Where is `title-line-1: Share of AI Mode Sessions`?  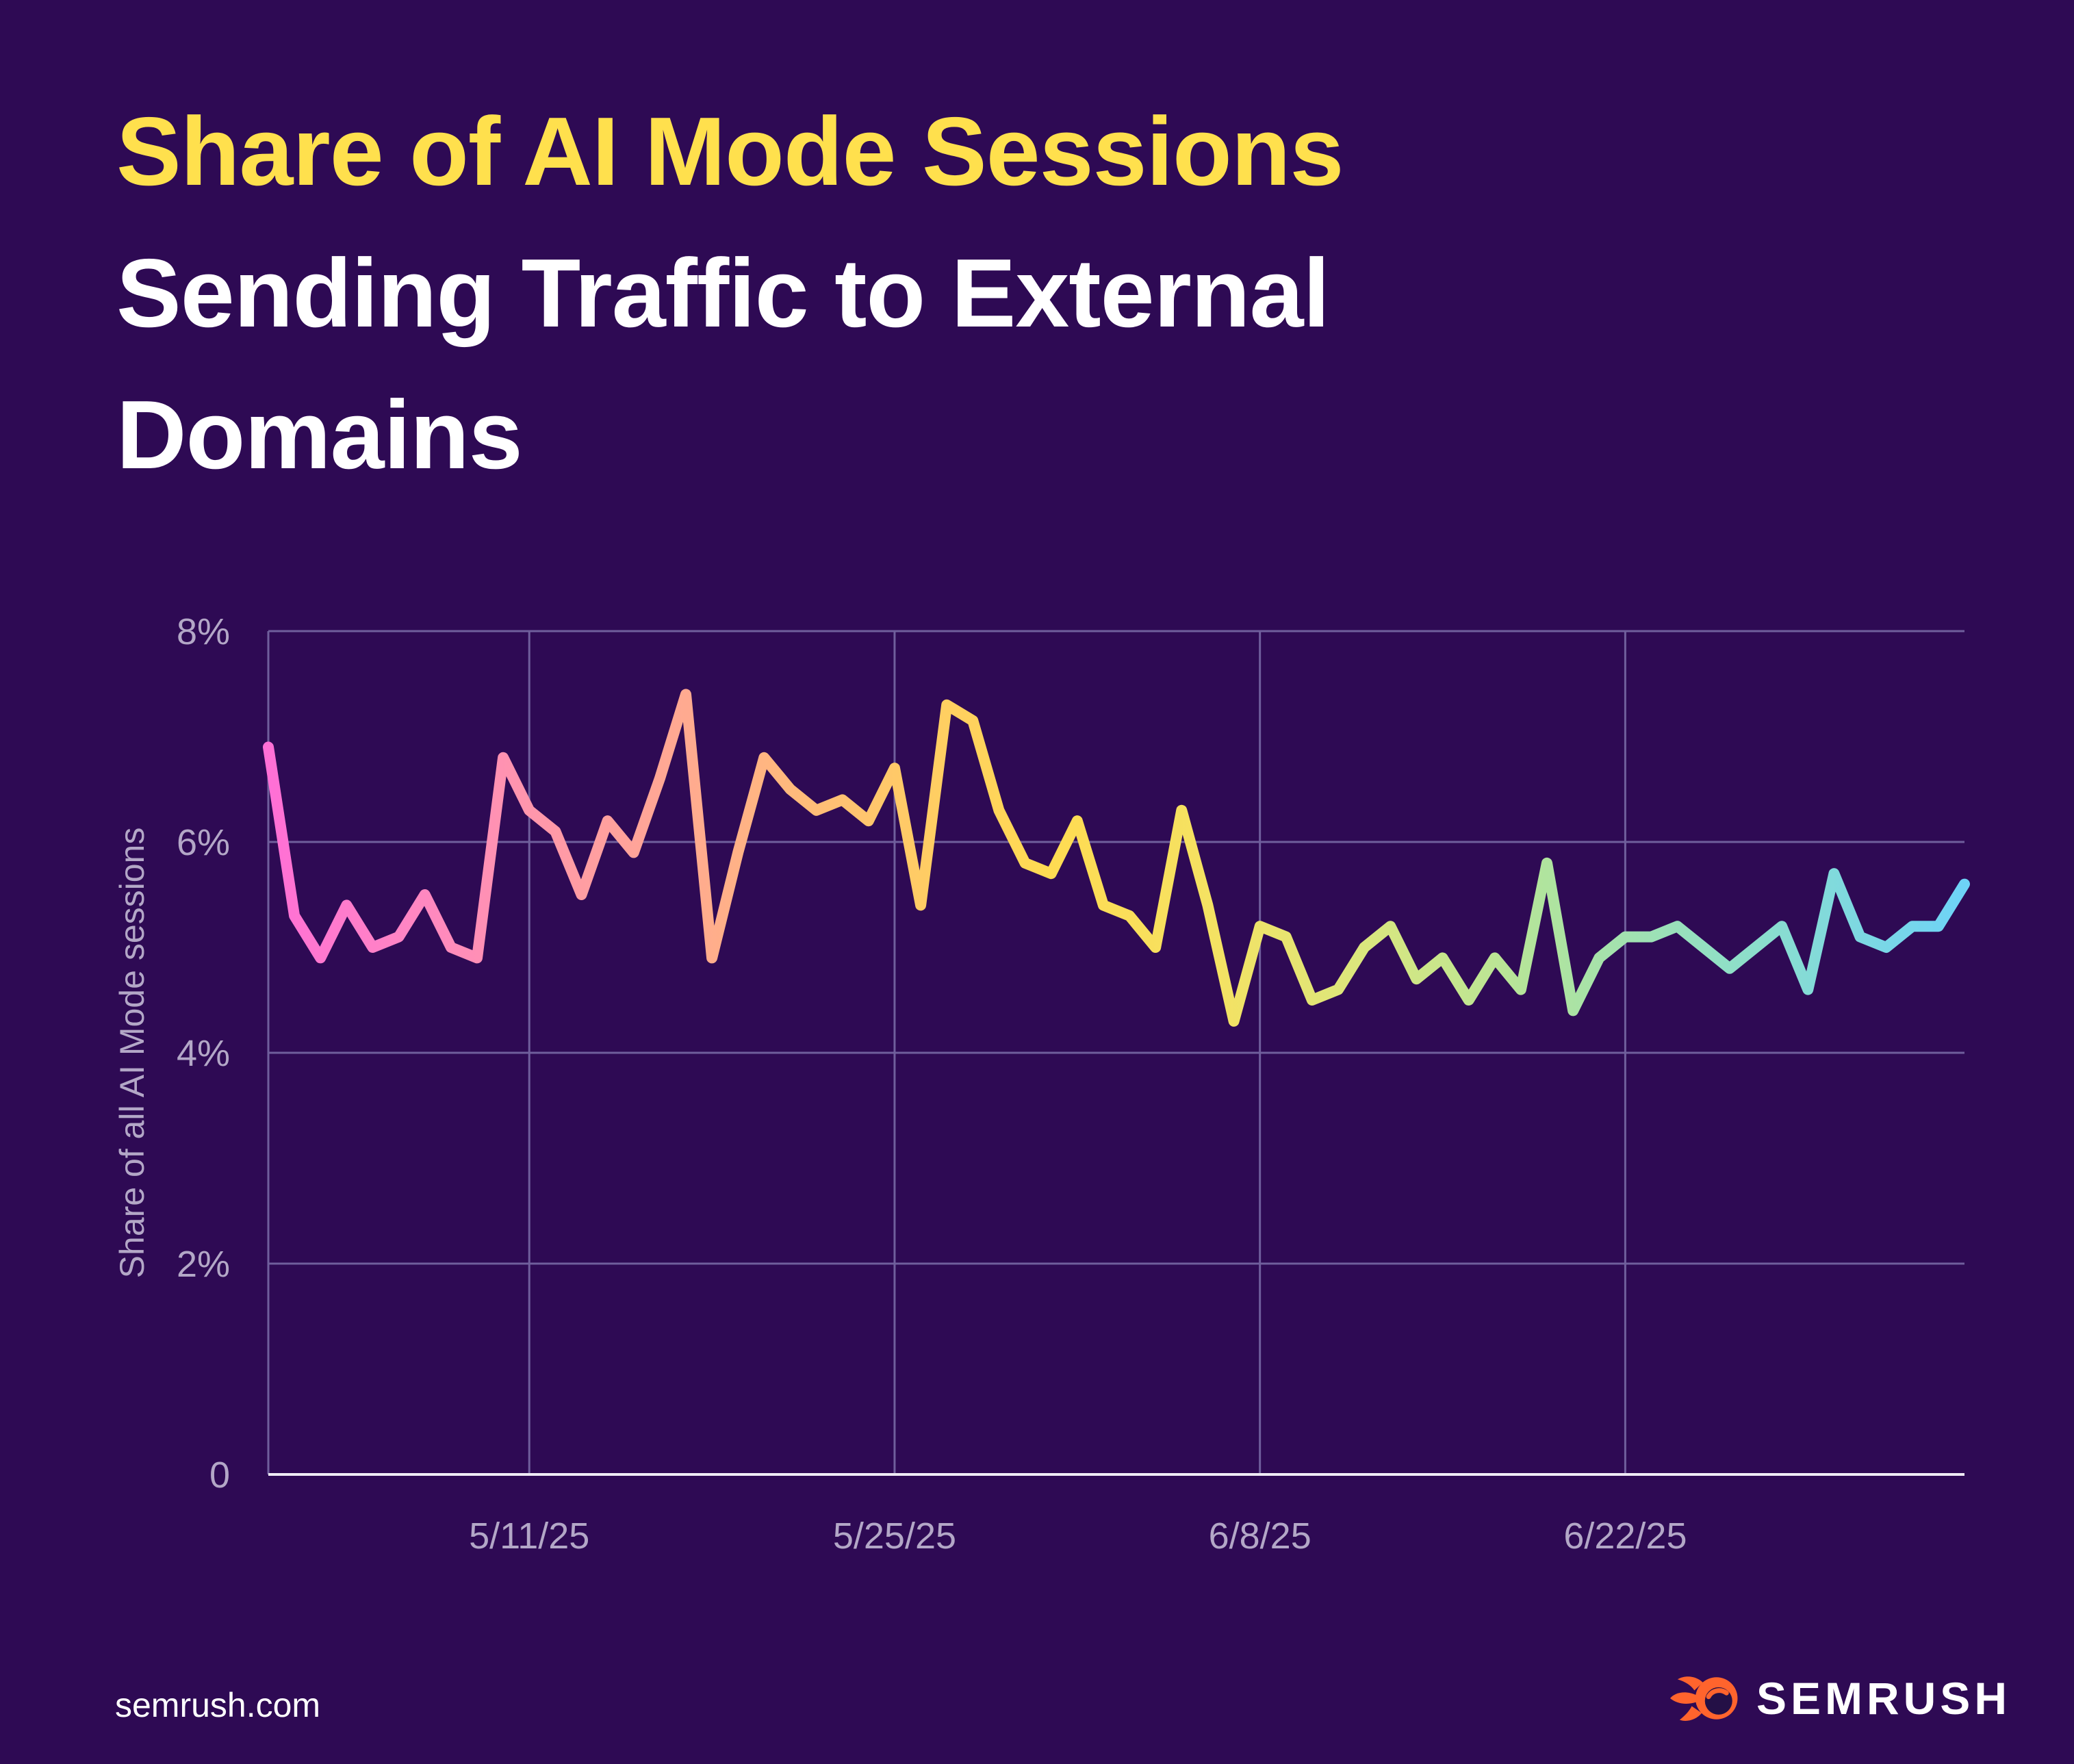 title-line-1: Share of AI Mode Sessions is located at coordinates (730, 151).